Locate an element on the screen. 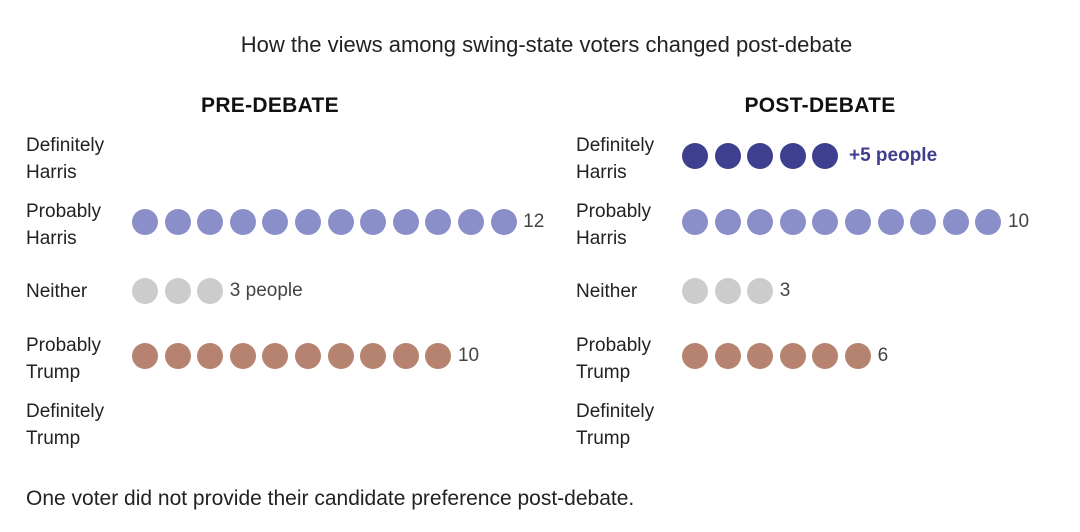 This screenshot has height=532, width=1080. dot-strip: 3 people is located at coordinates (217, 291).